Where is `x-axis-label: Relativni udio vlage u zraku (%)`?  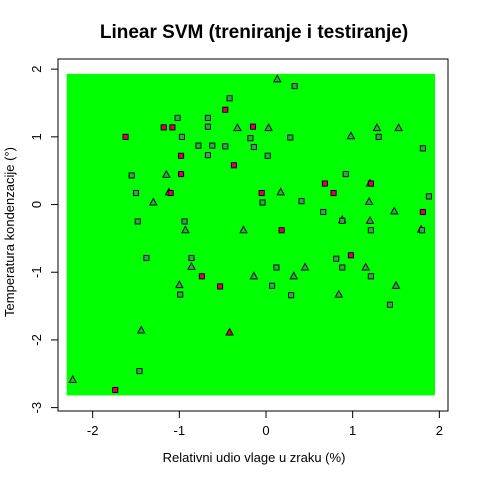
x-axis-label: Relativni udio vlage u zraku (%) is located at coordinates (254, 457).